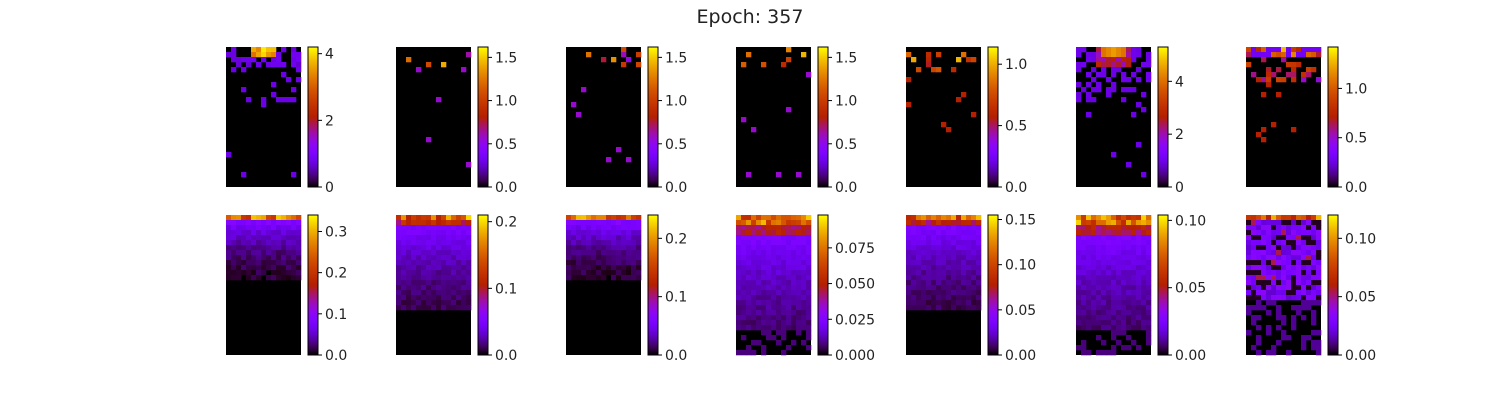 This screenshot has width=1500, height=400. What do you see at coordinates (1020, 266) in the screenshot?
I see `colorbar-tick-label: 0.10` at bounding box center [1020, 266].